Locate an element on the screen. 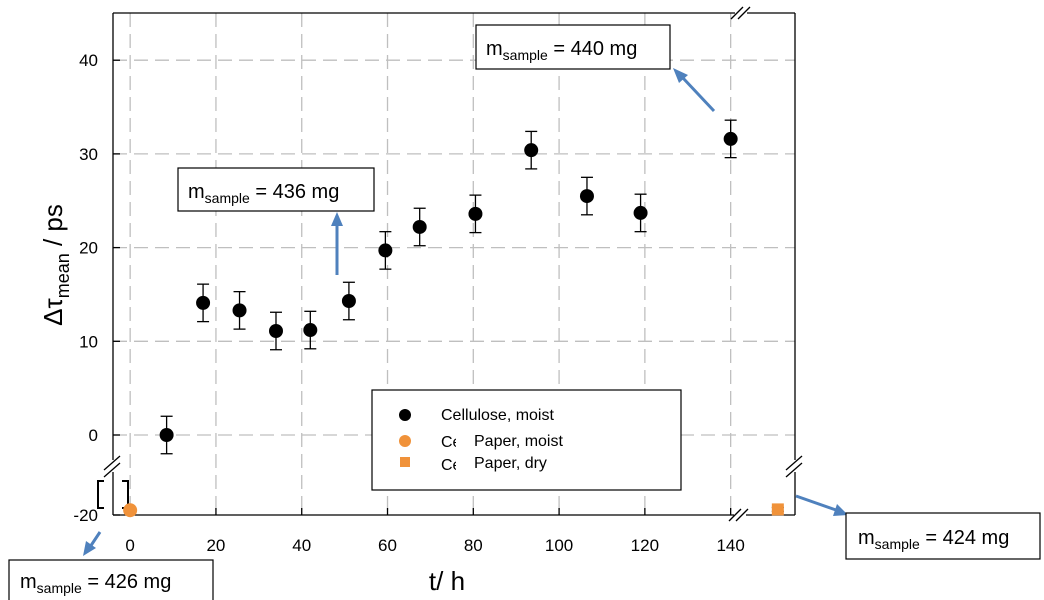 The image size is (1044, 600). svg-text: msample = 426 mg is located at coordinates (95, 583).